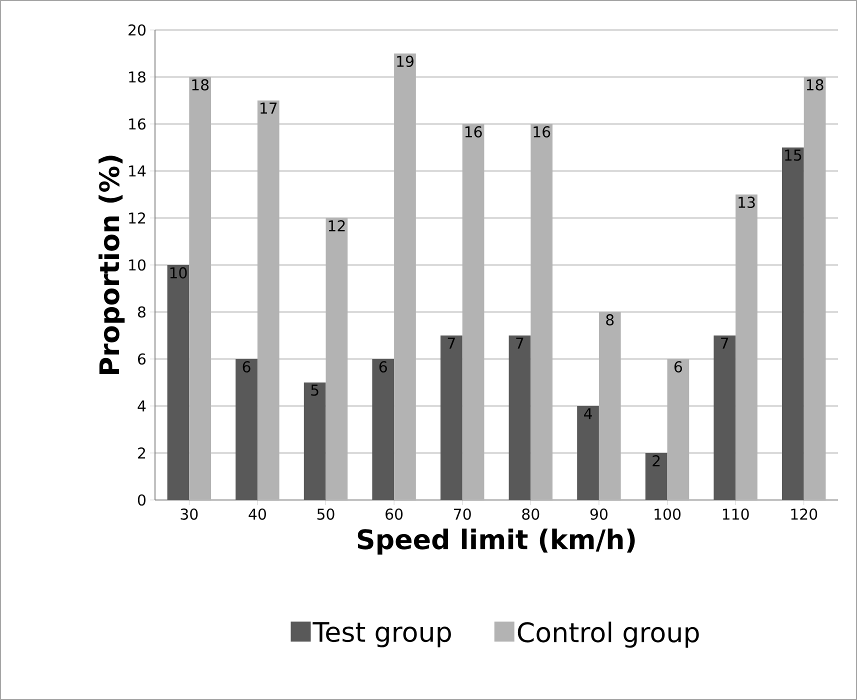  Describe the element at coordinates (137, 124) in the screenshot. I see `y-tick-label: 16` at that location.